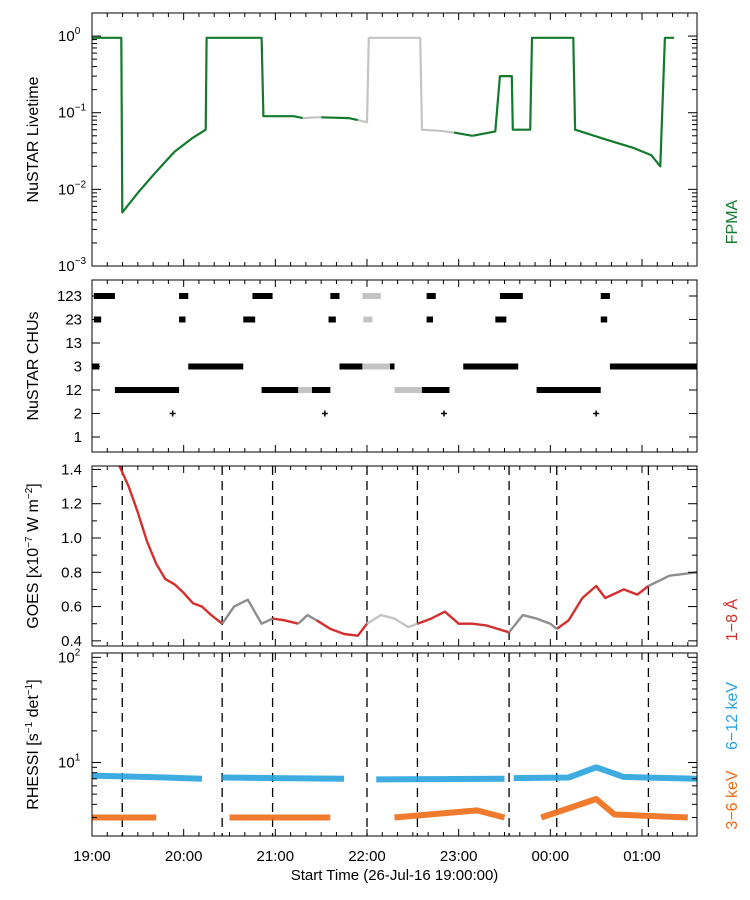 The height and width of the screenshot is (900, 750). I want to click on chu-category-label: 1, so click(78, 437).